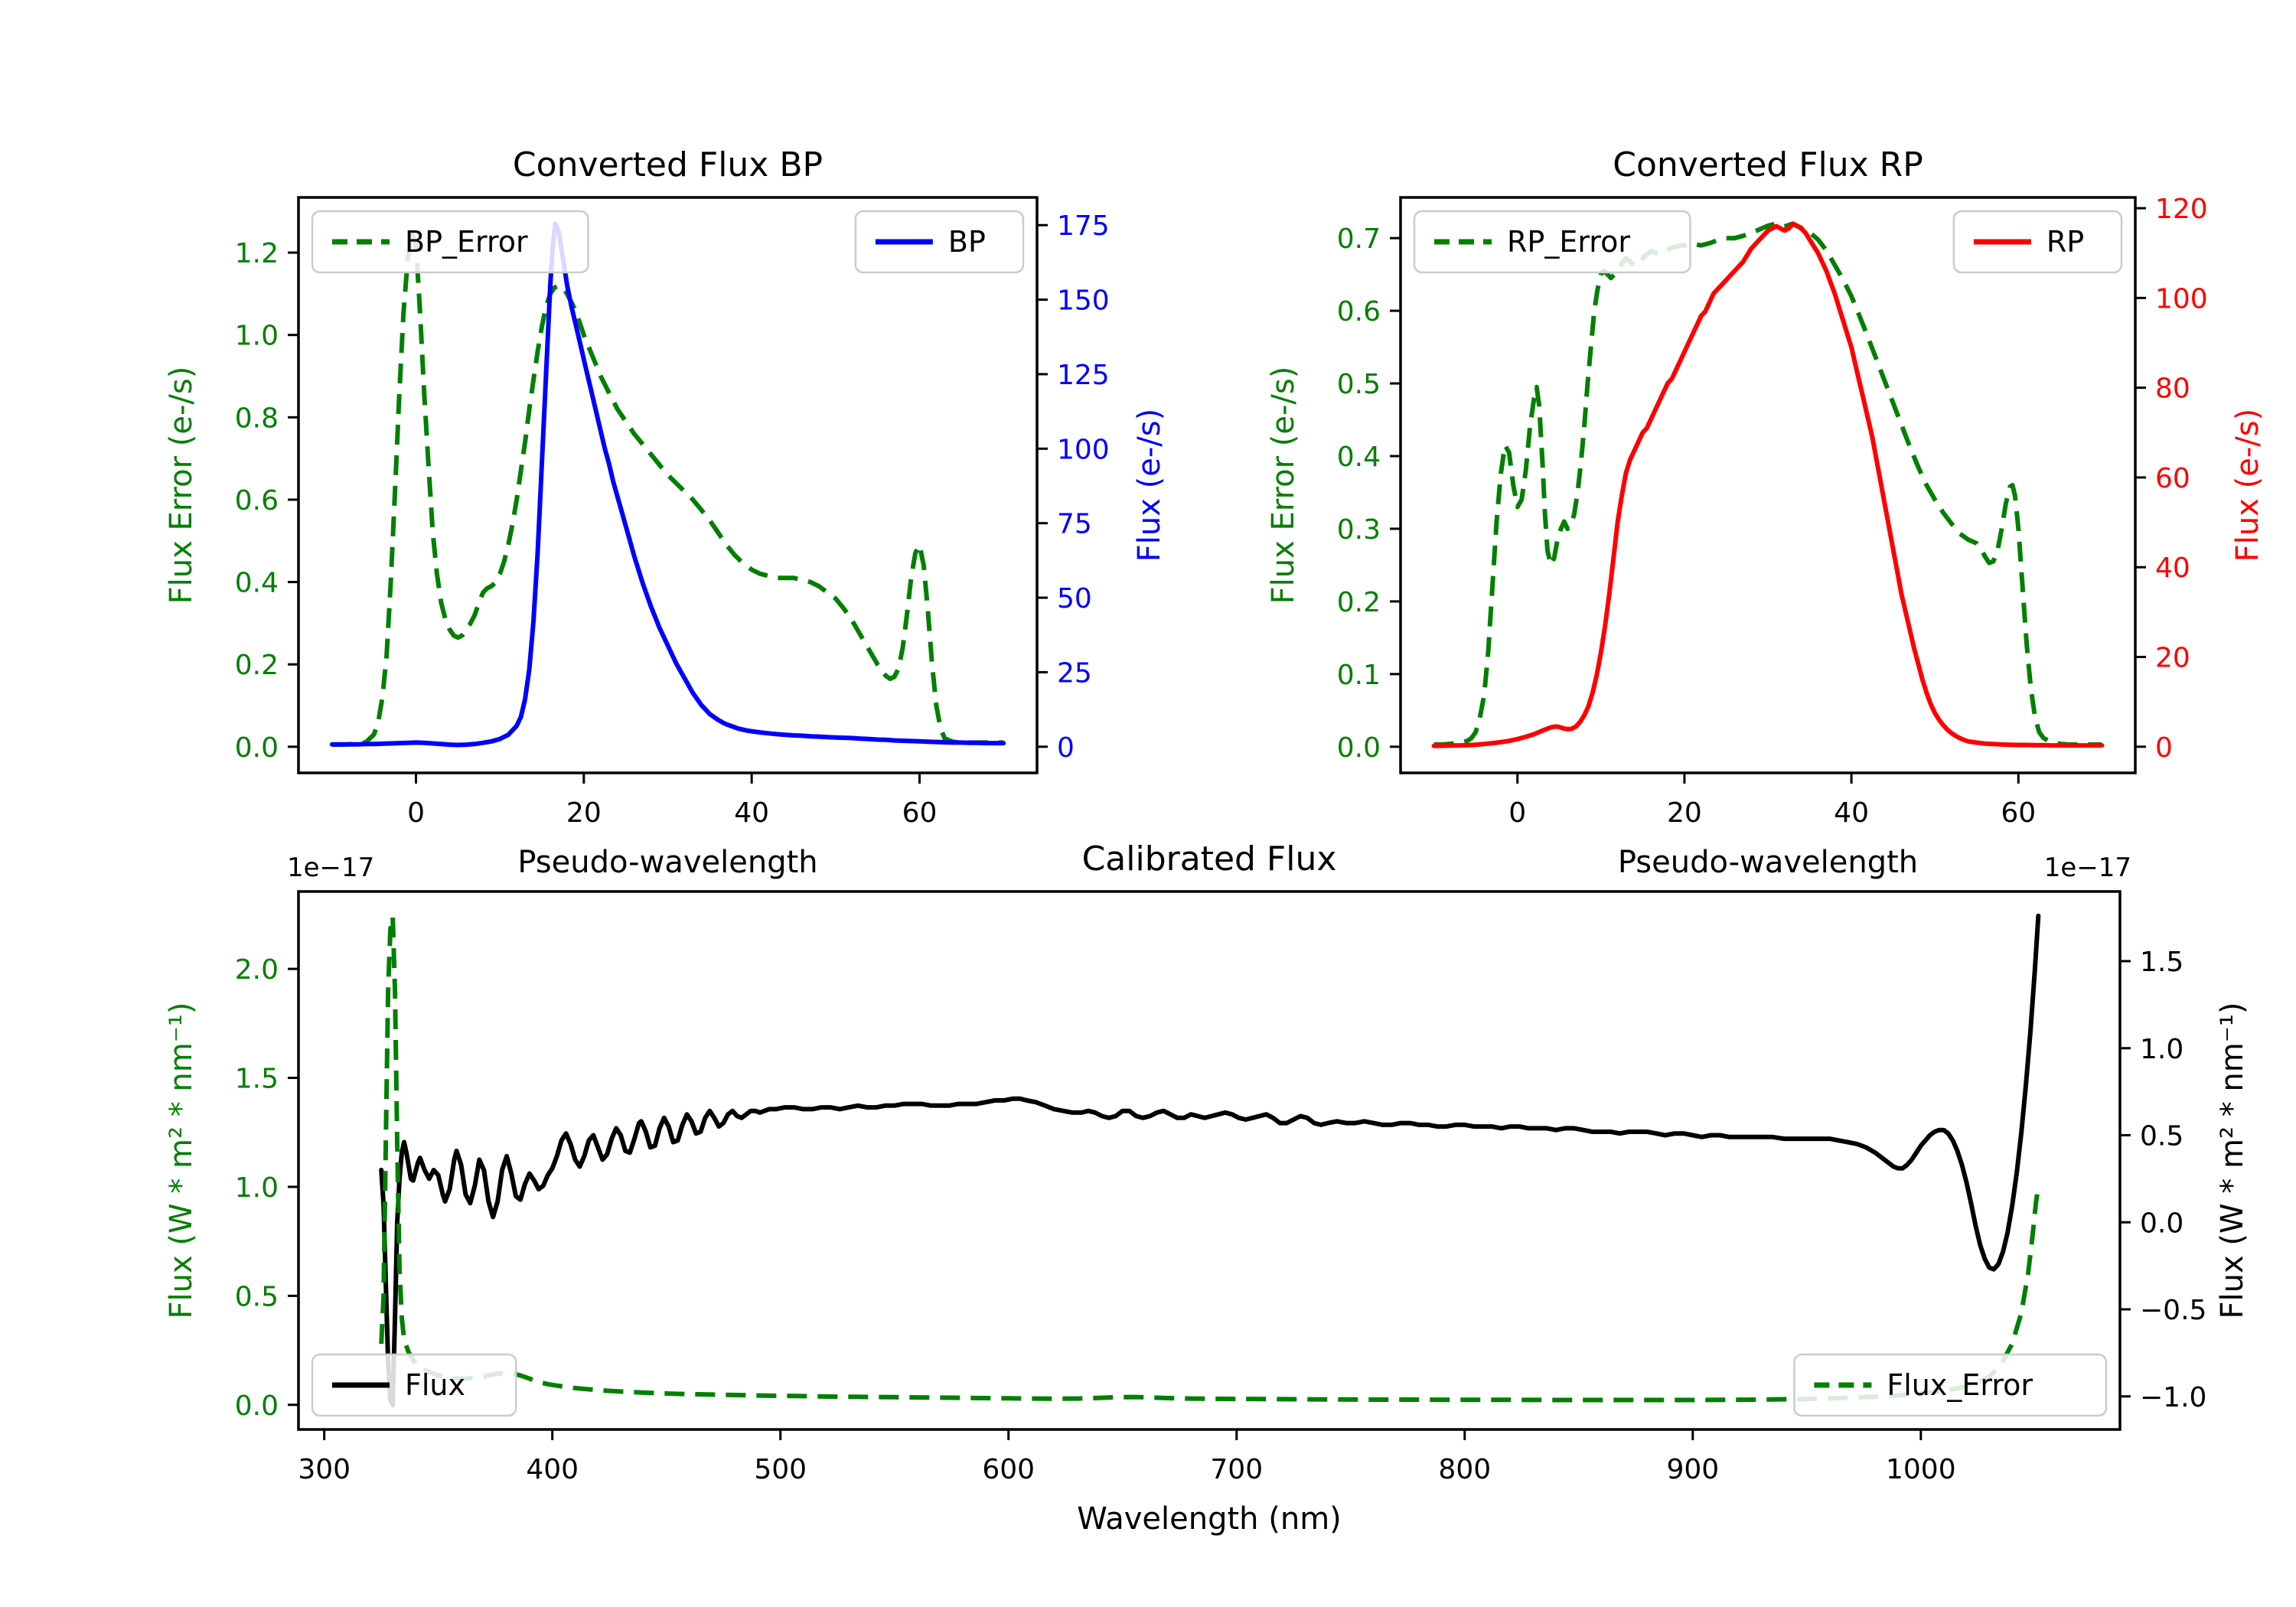  Describe the element at coordinates (2161, 1136) in the screenshot. I see `right-tick-label: 0.5` at that location.